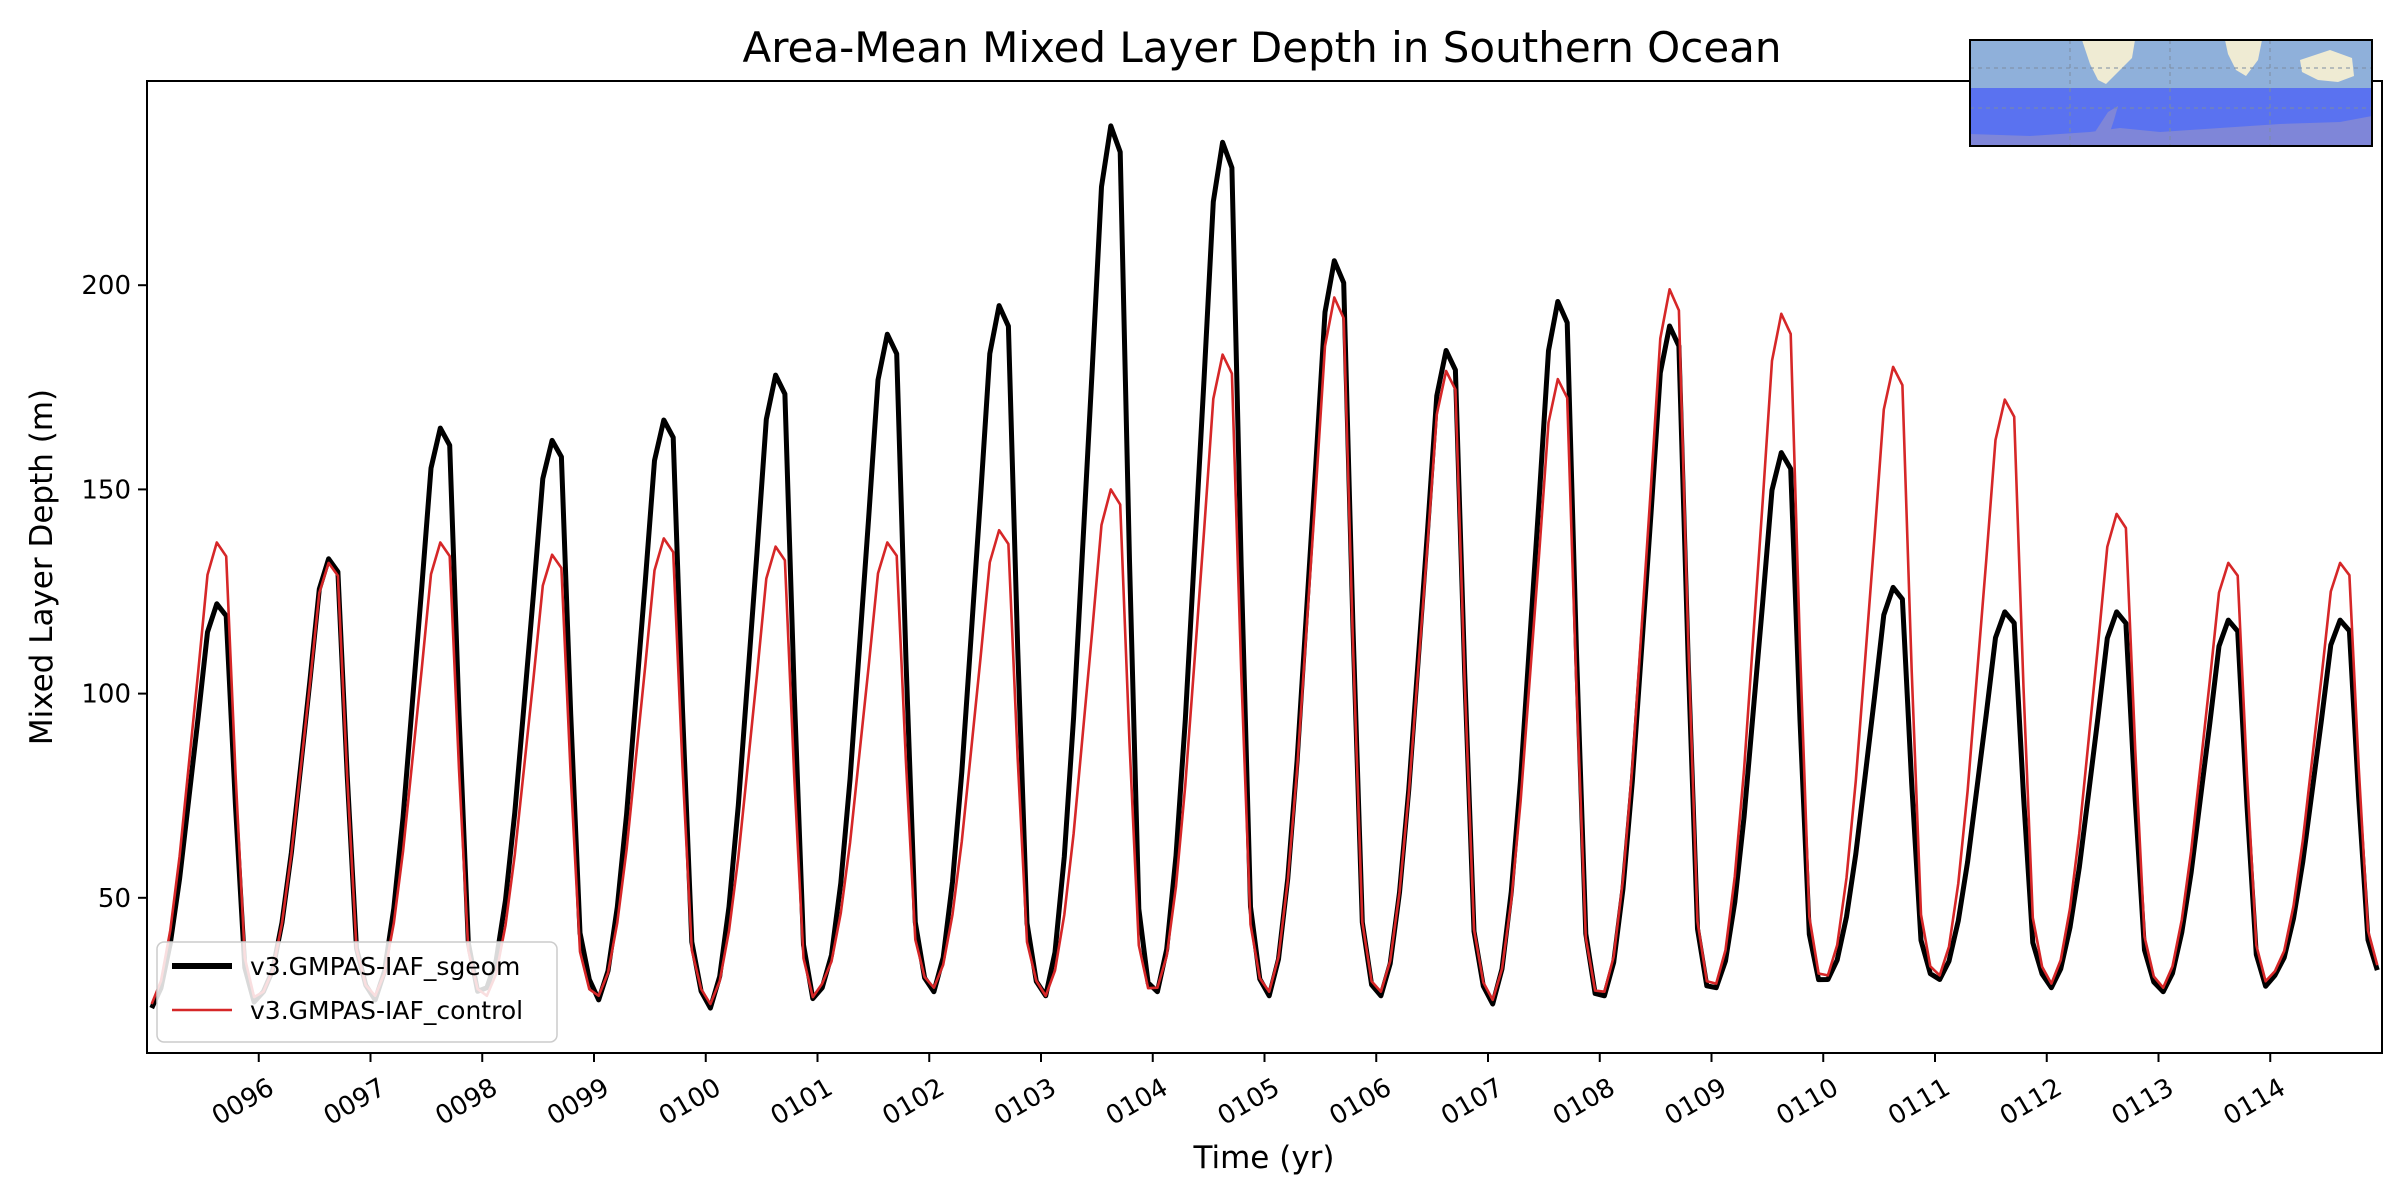 This screenshot has width=2400, height=1200. I want to click on inset-land-australia, so click(2327, 66).